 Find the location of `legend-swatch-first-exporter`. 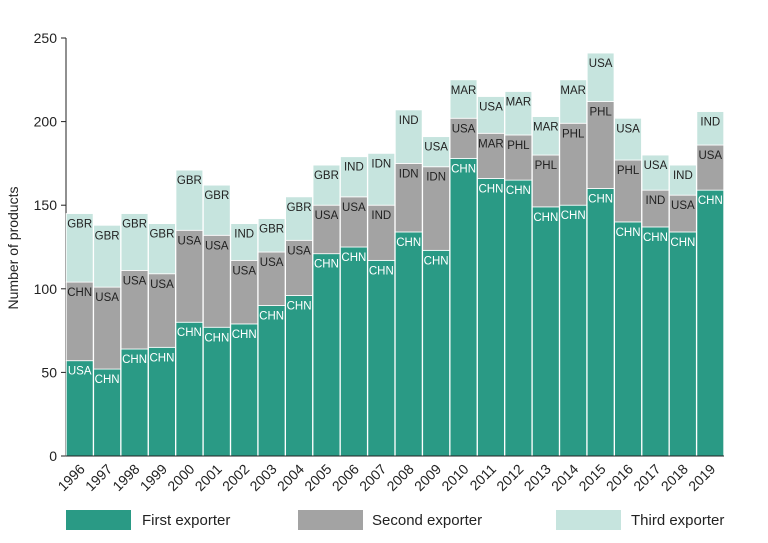

legend-swatch-first-exporter is located at coordinates (98, 520).